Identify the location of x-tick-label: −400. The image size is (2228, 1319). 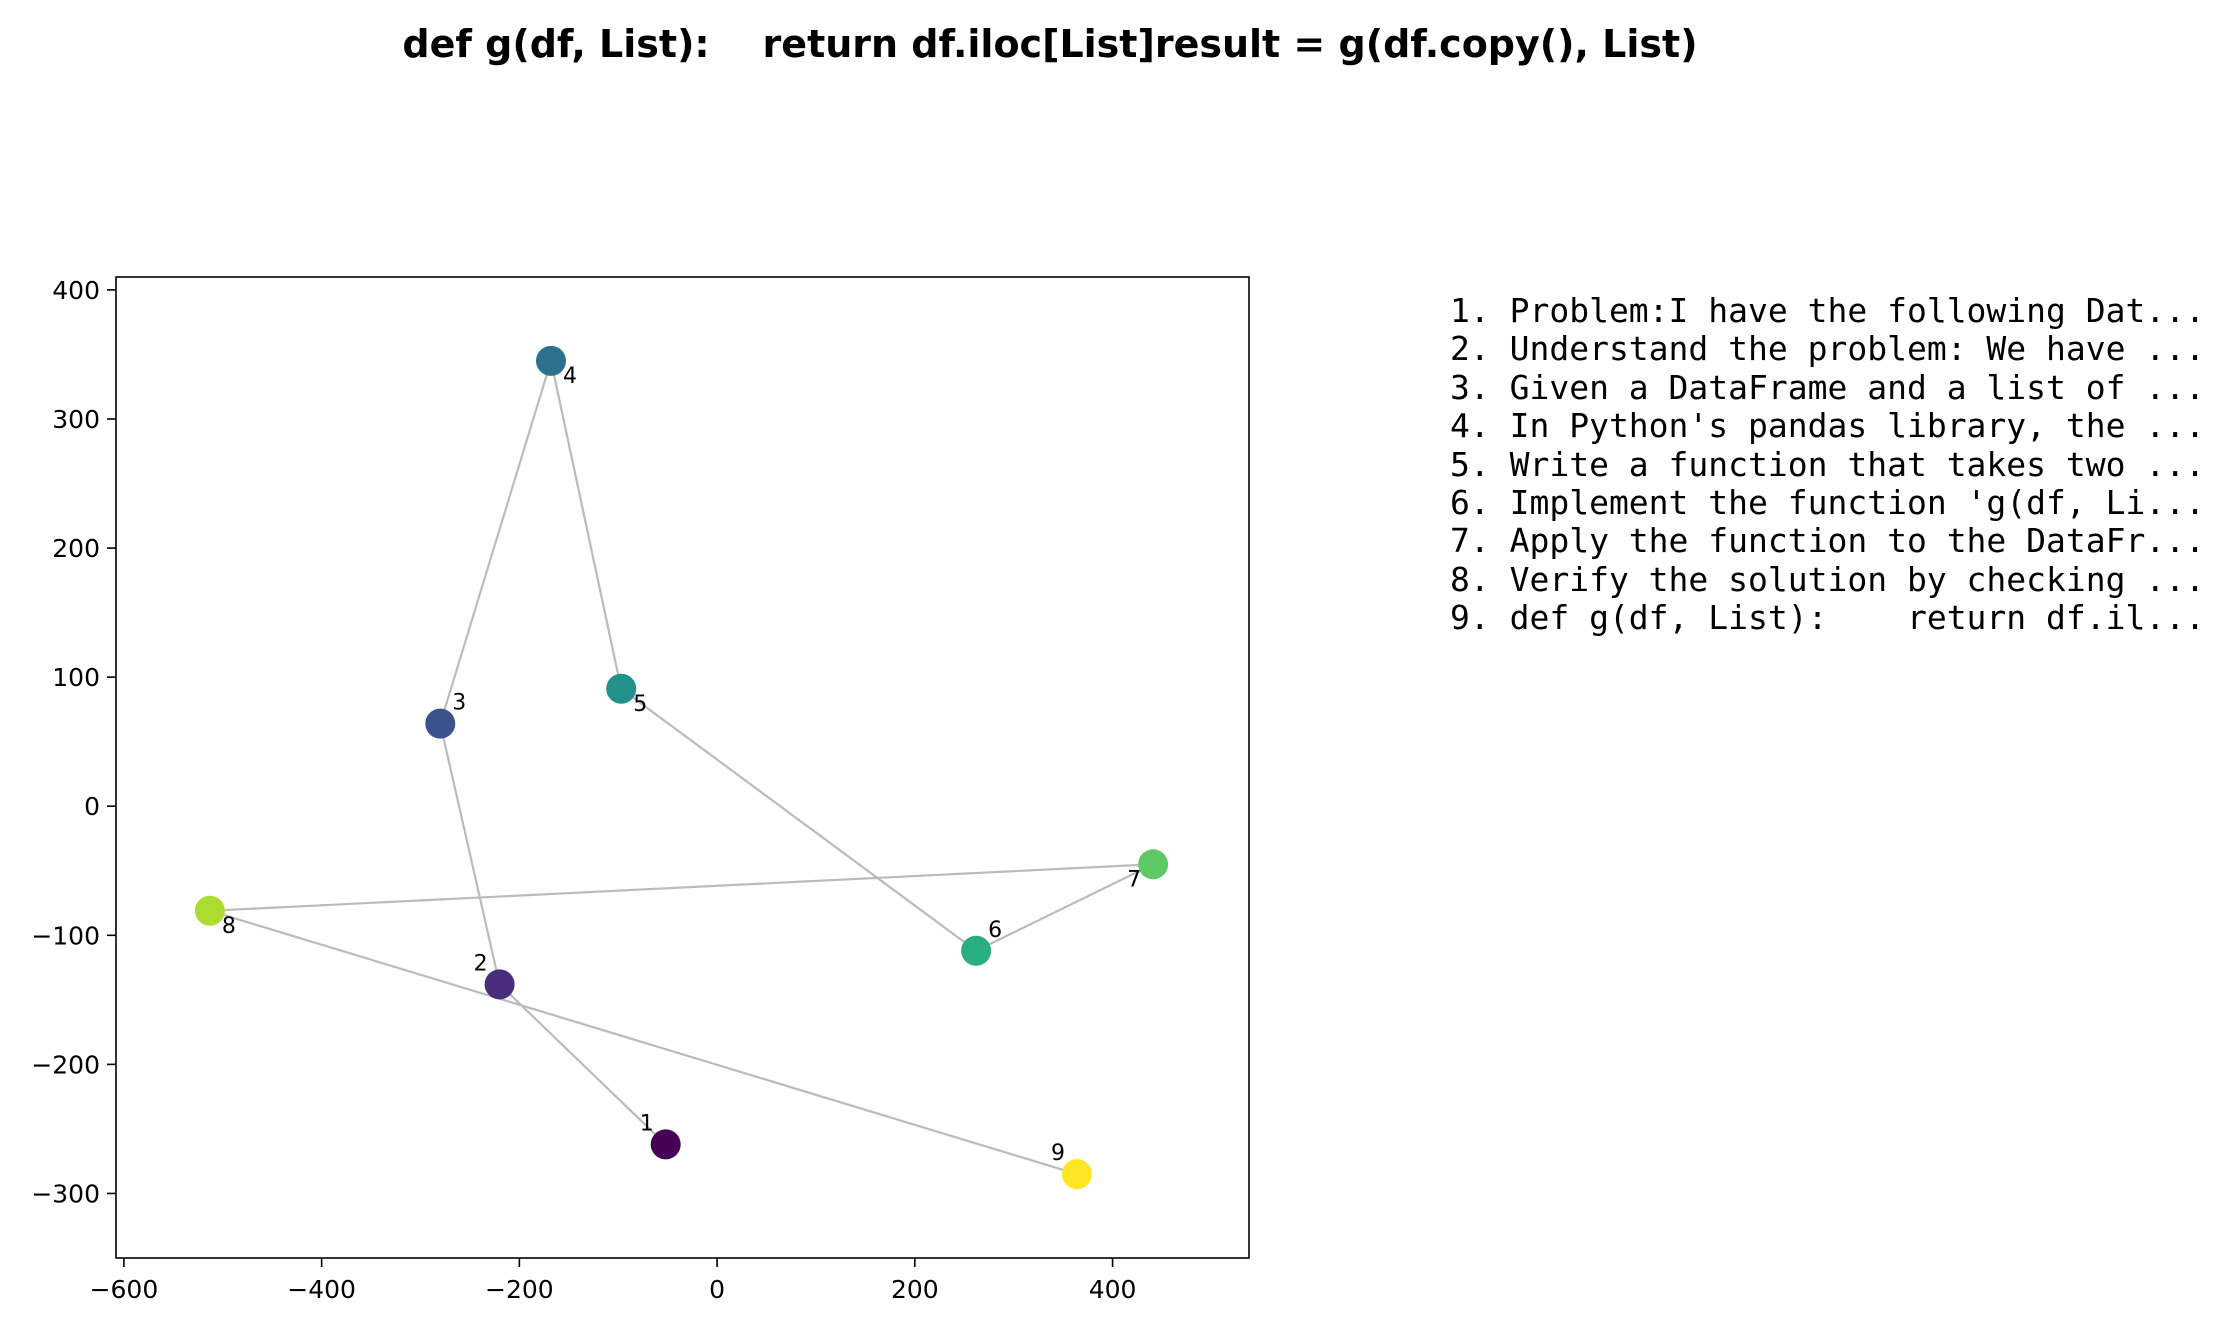
(321, 1289).